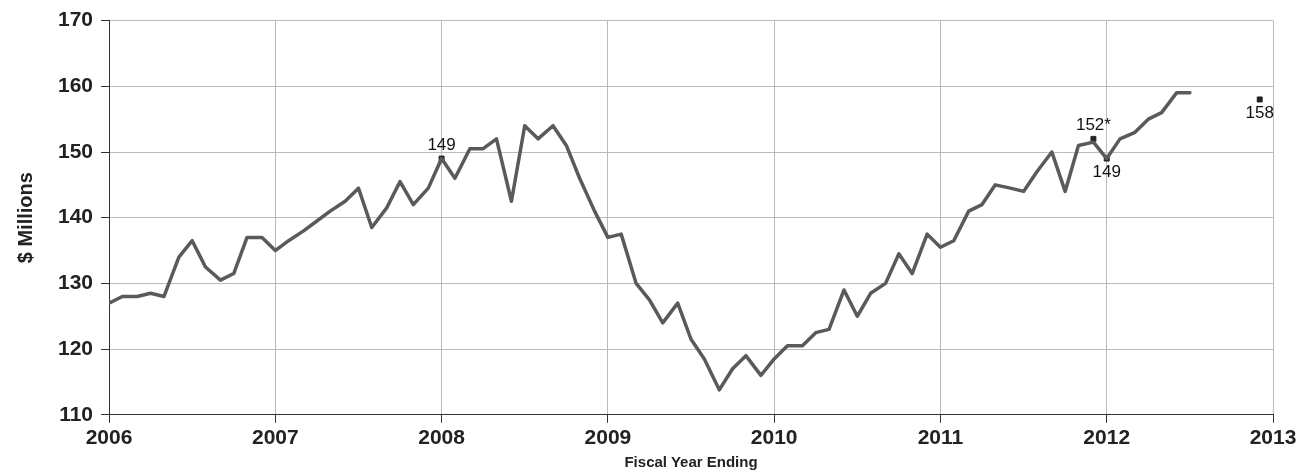 This screenshot has width=1303, height=472. What do you see at coordinates (75, 347) in the screenshot?
I see `y-tick-label: 120` at bounding box center [75, 347].